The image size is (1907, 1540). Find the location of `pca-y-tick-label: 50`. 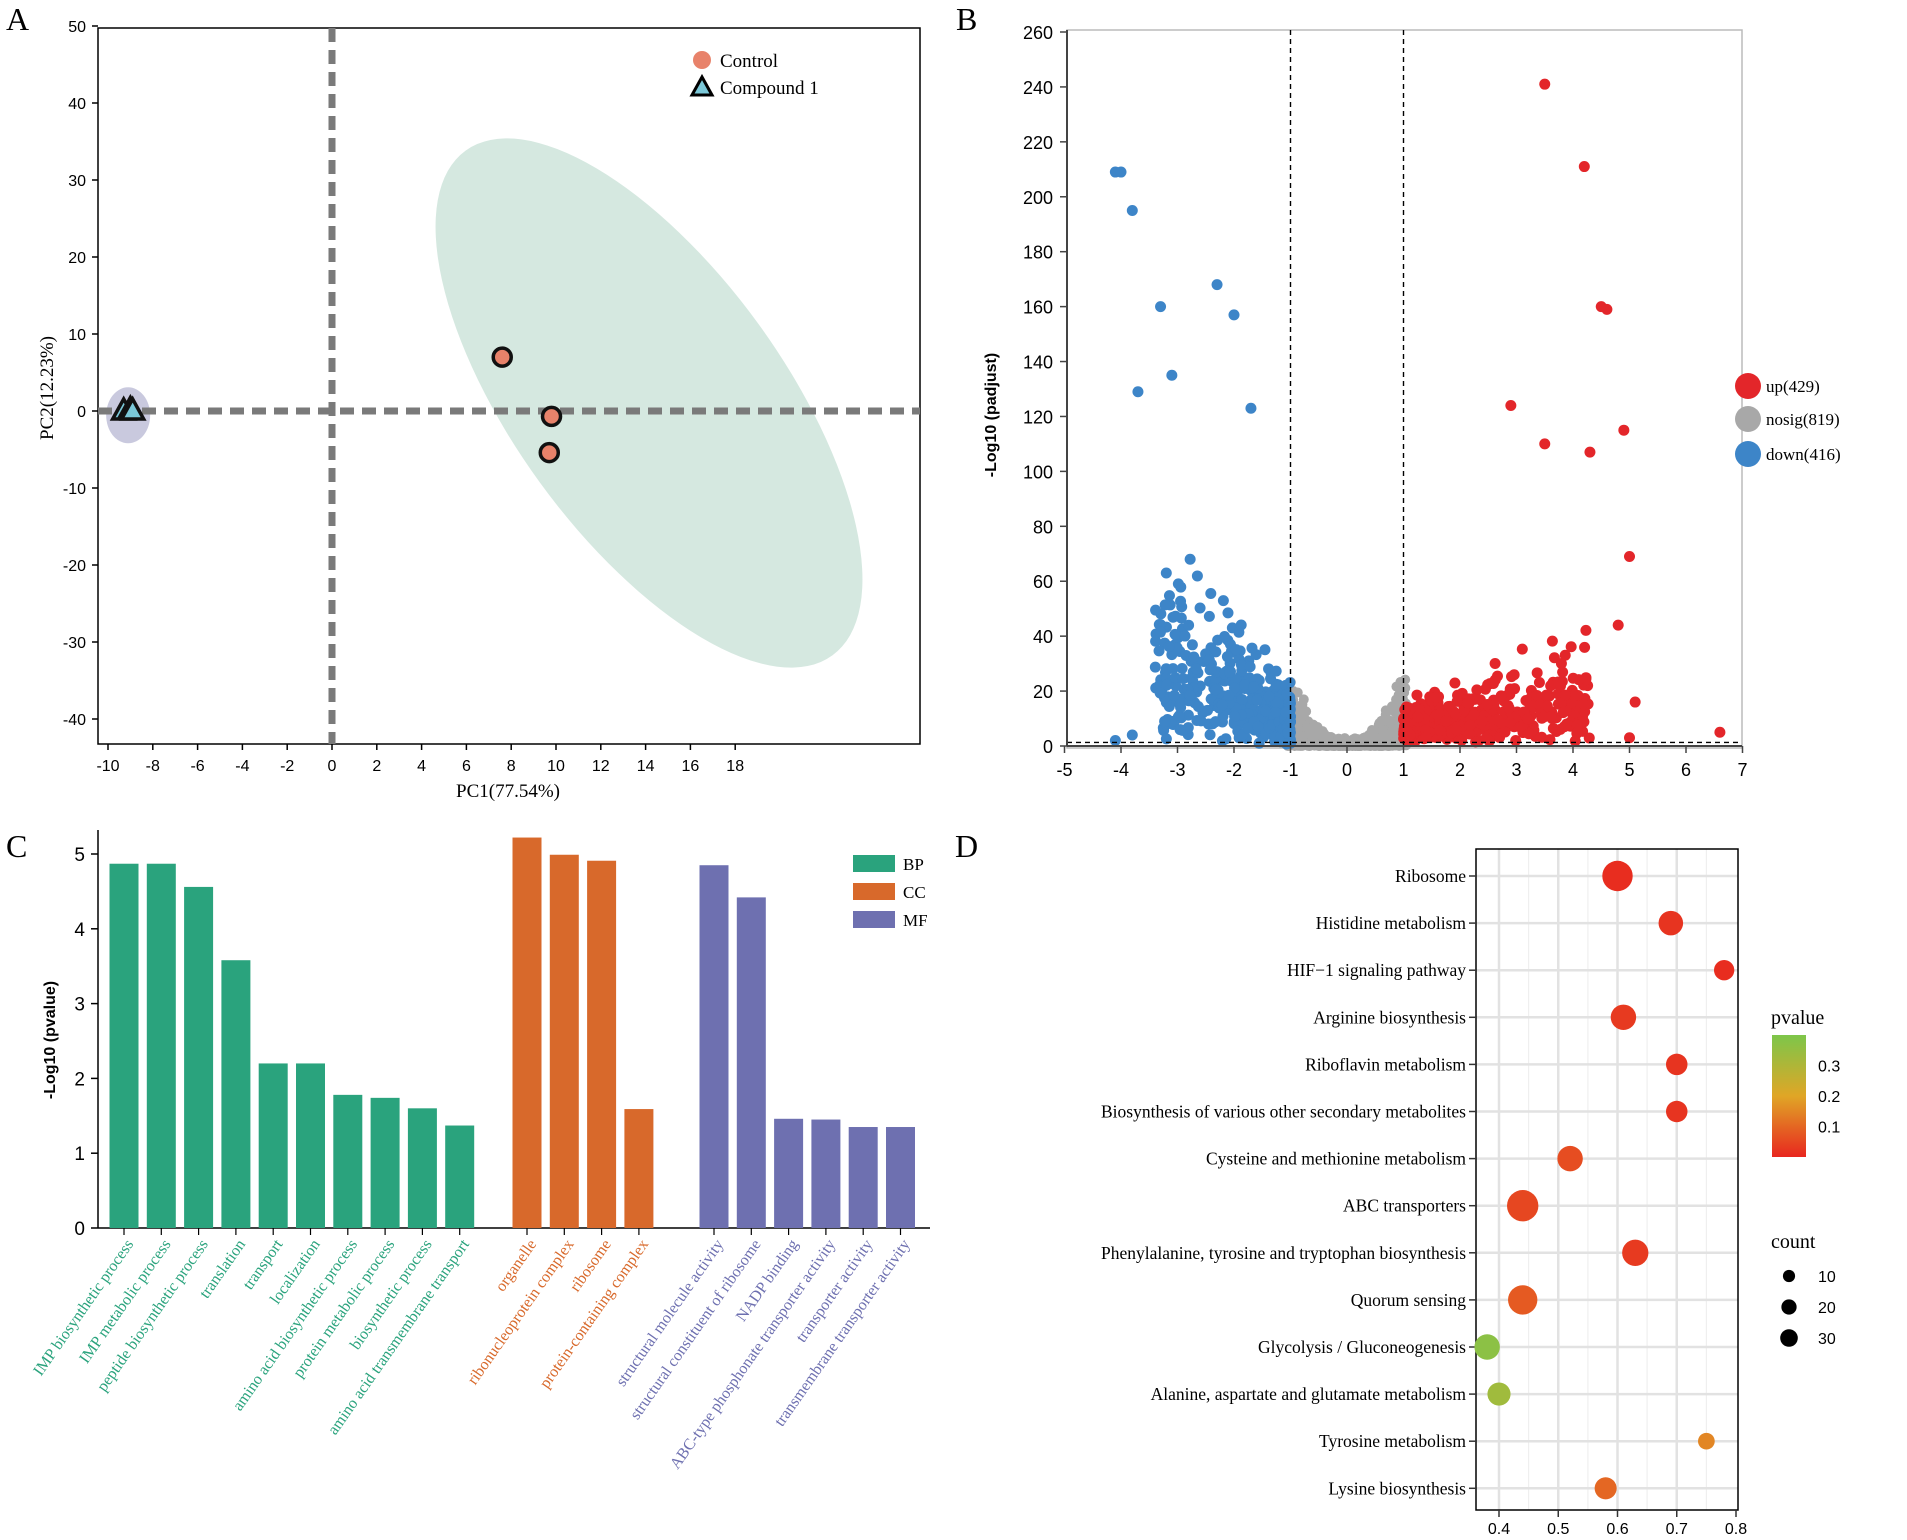

pca-y-tick-label: 50 is located at coordinates (77, 27).